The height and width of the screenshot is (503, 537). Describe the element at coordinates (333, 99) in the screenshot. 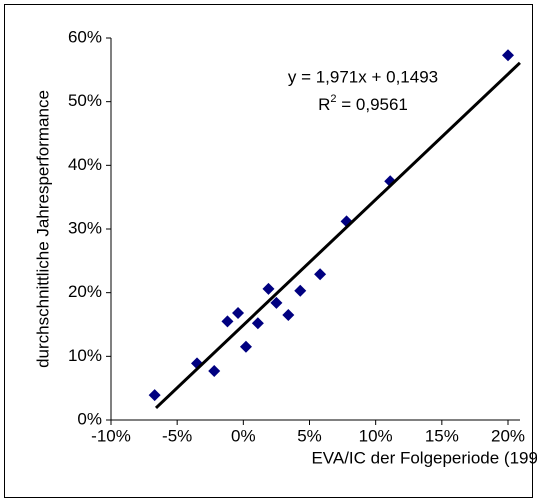

I see `r-squared-sup: 2` at that location.